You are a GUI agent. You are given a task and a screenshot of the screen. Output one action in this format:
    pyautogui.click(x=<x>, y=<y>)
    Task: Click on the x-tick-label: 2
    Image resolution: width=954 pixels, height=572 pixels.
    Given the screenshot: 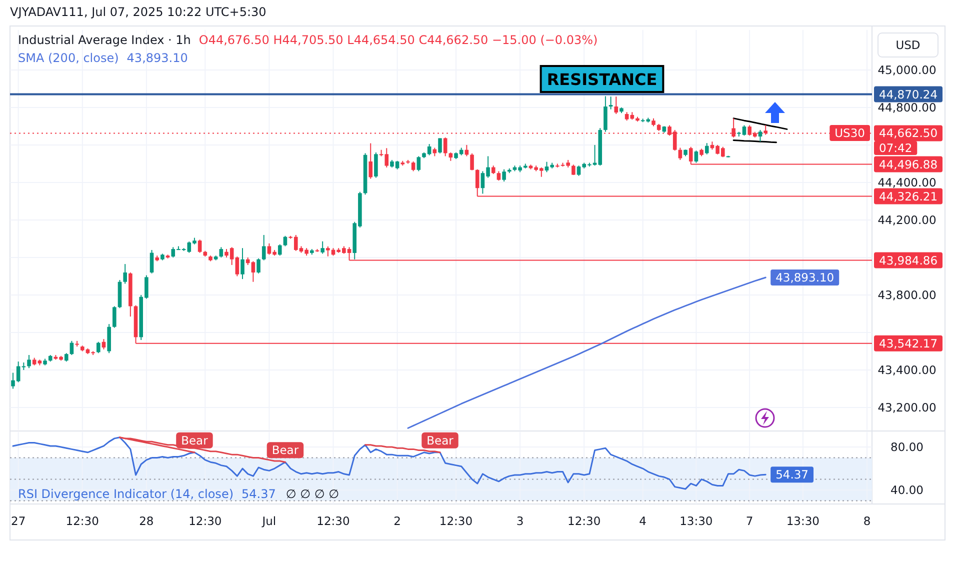 What is the action you would take?
    pyautogui.click(x=397, y=521)
    